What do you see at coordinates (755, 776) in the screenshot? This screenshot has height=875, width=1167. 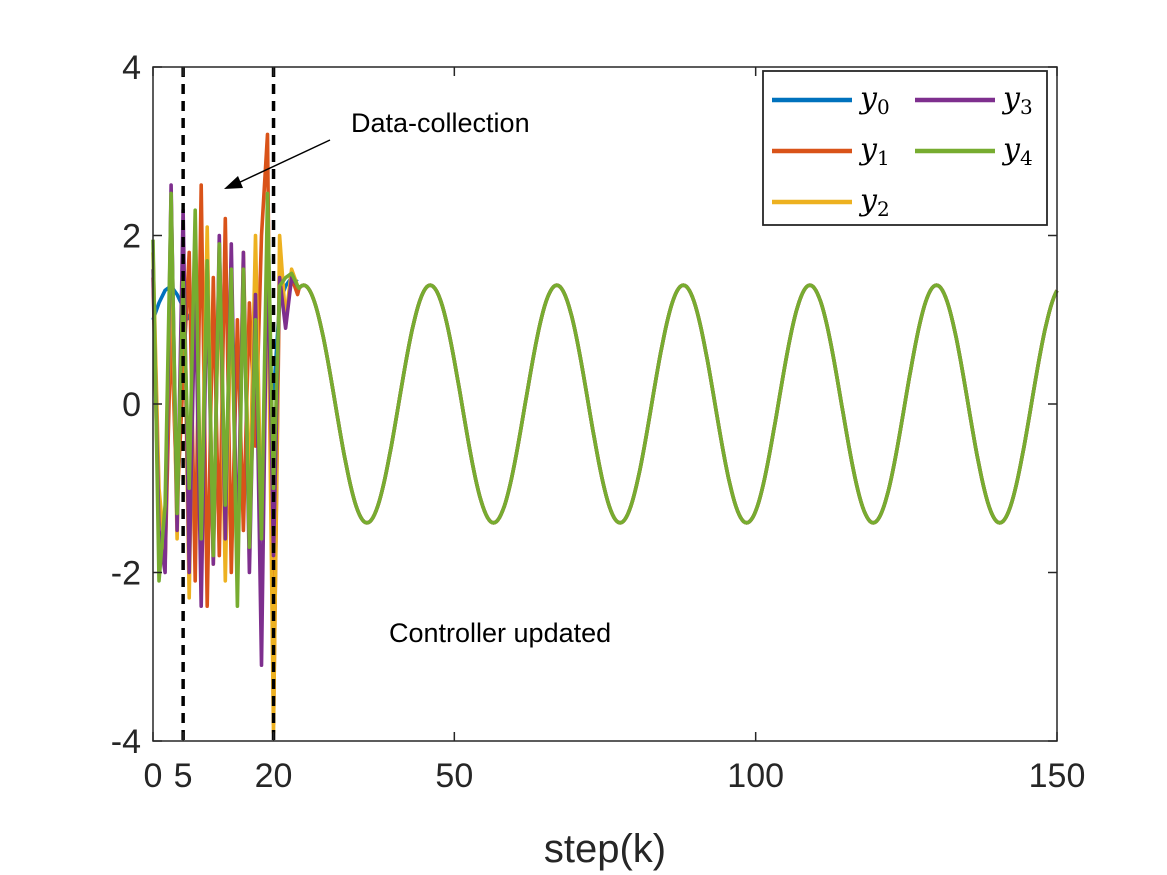 I see `x-tick-label: 100` at bounding box center [755, 776].